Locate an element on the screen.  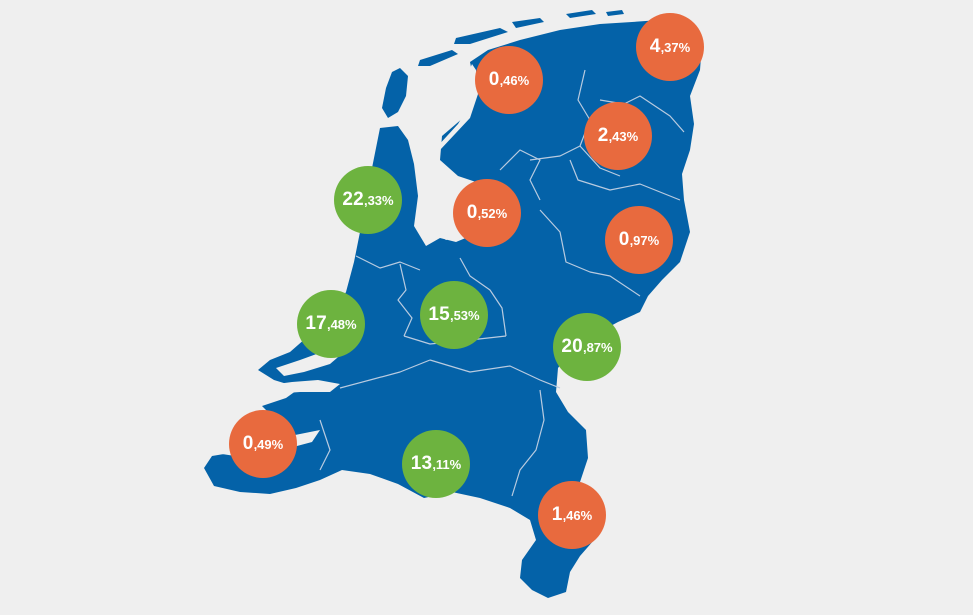
limburg-share-integer: 1 is located at coordinates (557, 514).